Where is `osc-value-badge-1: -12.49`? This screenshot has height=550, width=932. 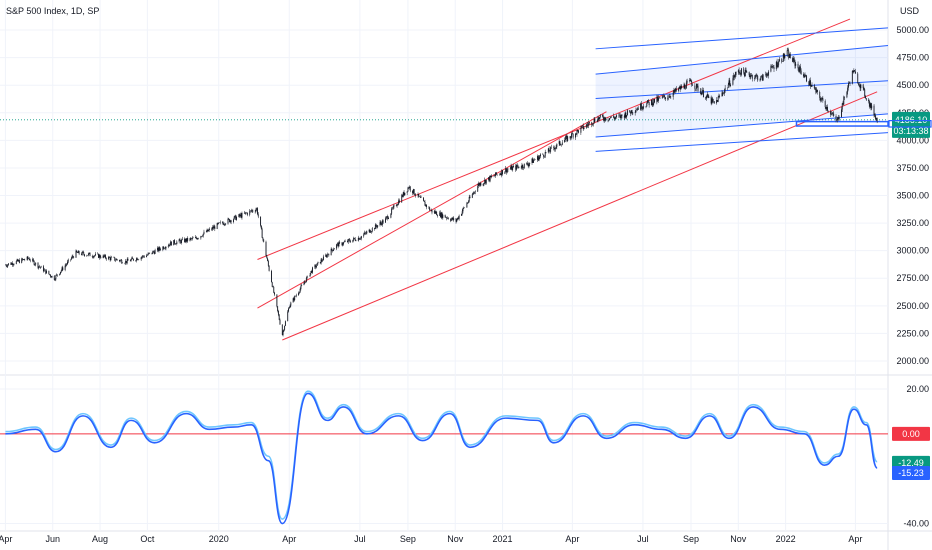
osc-value-badge-1: -12.49 is located at coordinates (911, 463).